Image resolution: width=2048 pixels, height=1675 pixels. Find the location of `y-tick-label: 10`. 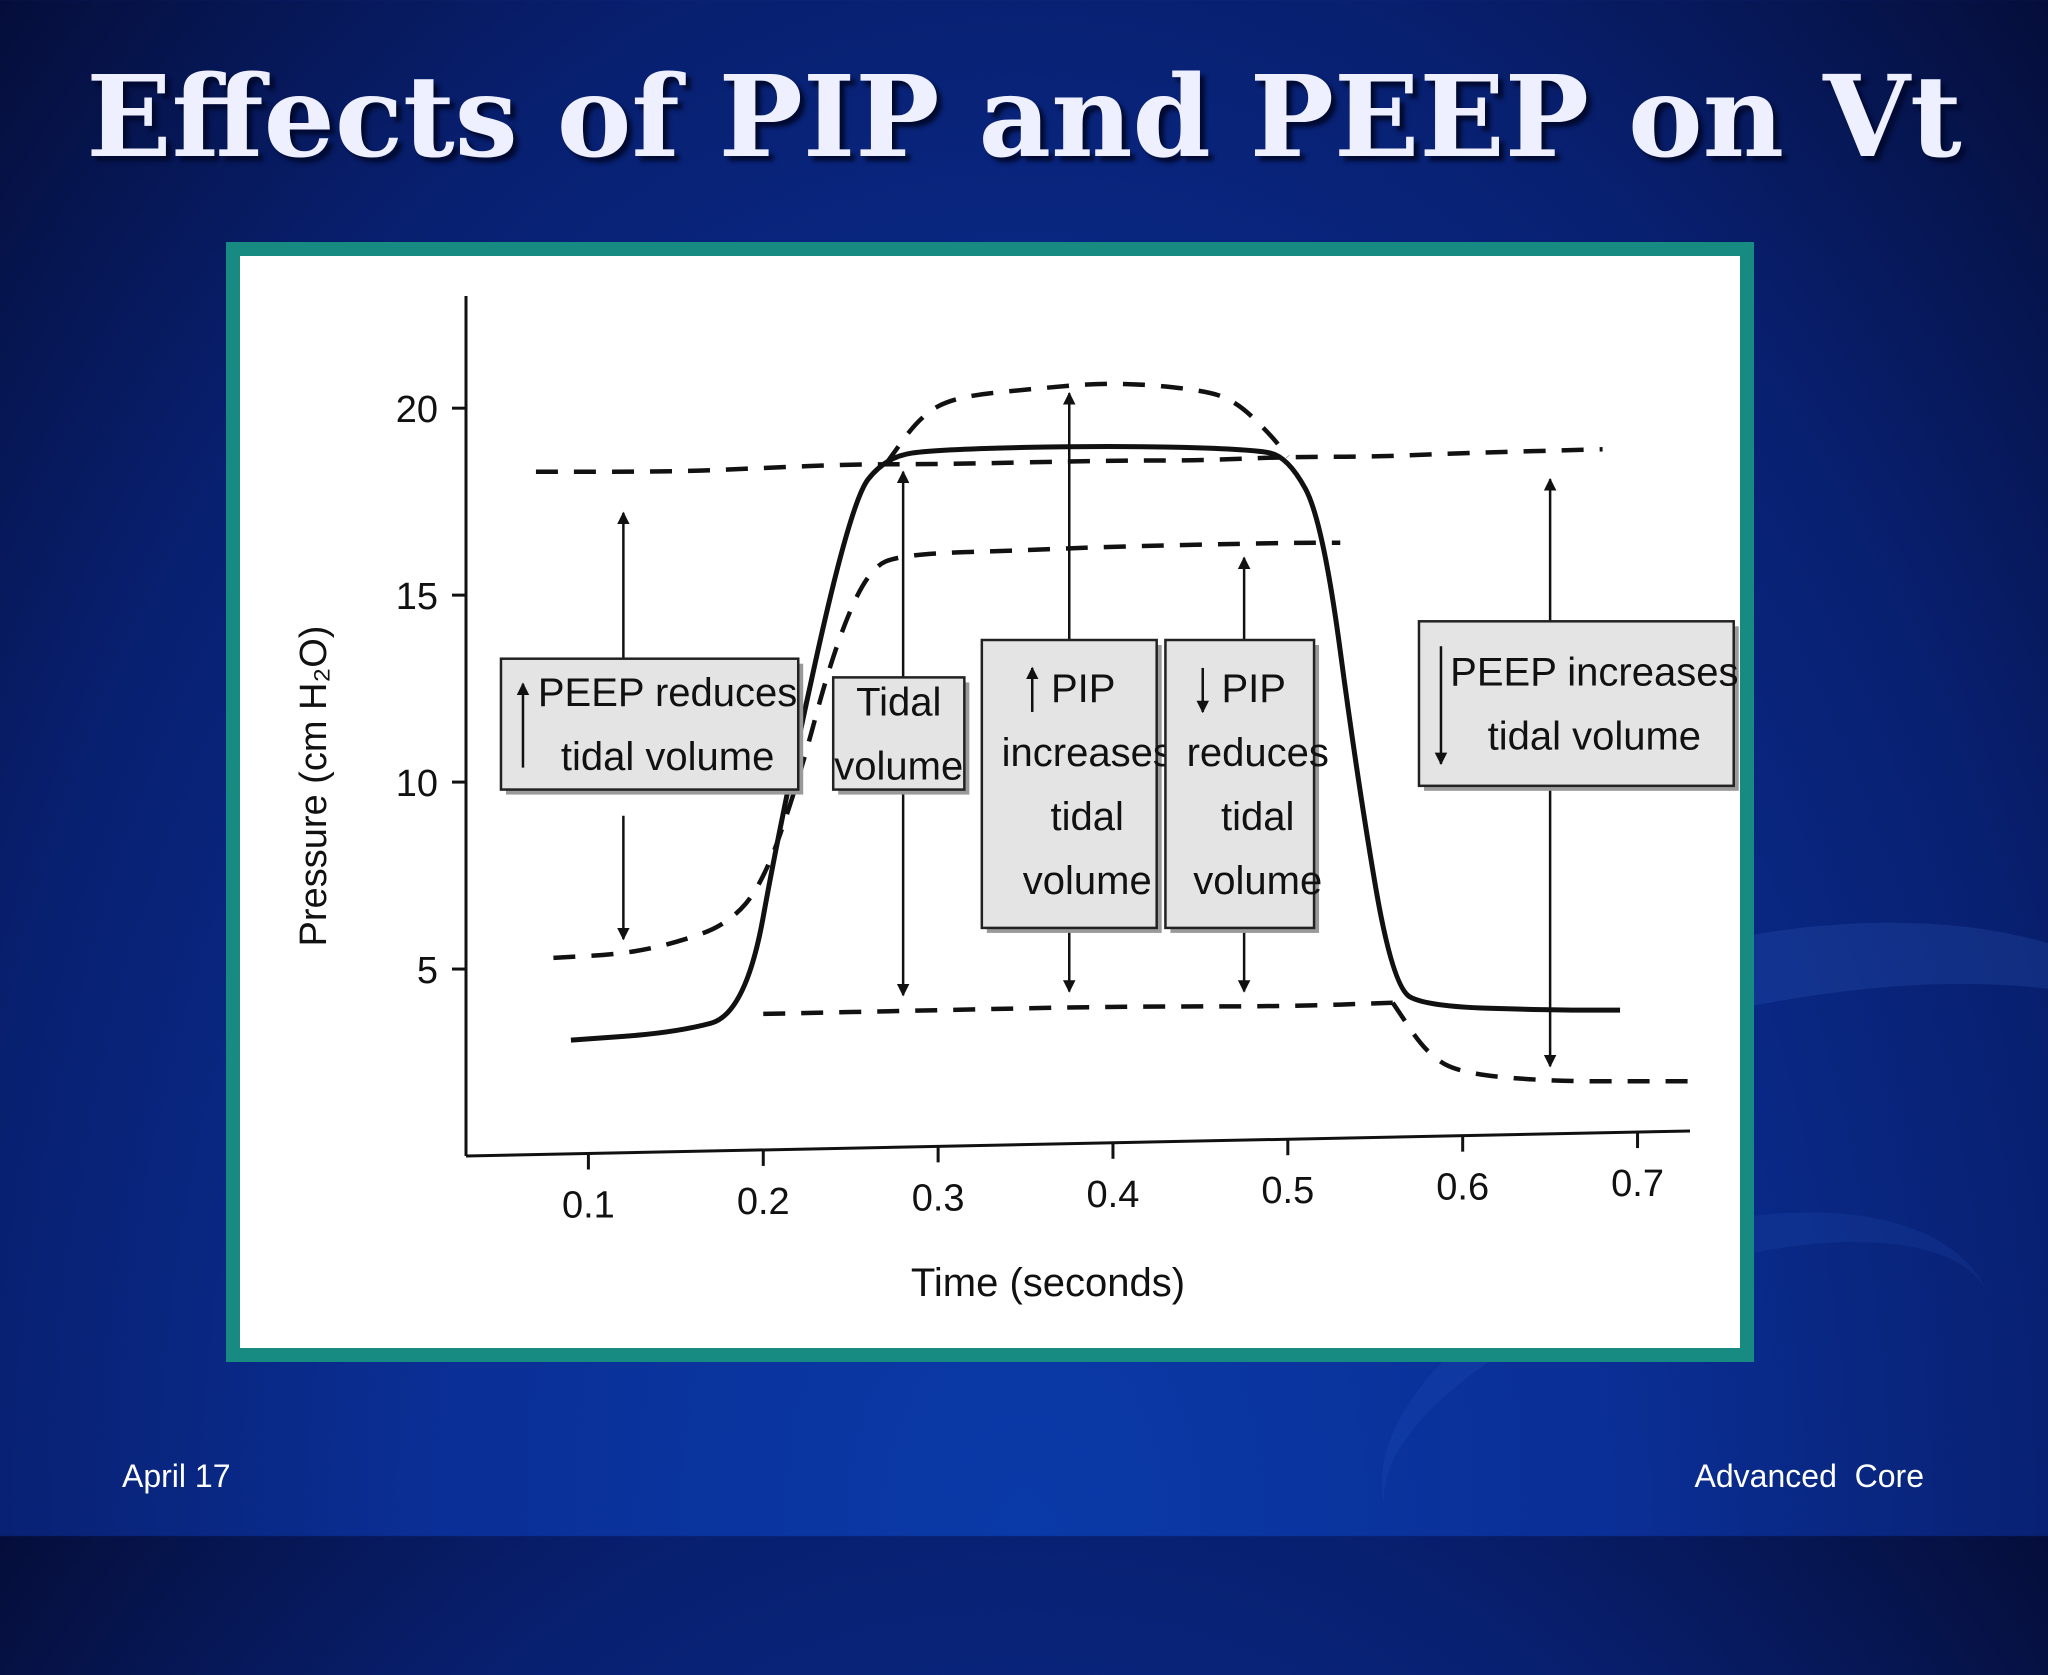

y-tick-label: 10 is located at coordinates (417, 784).